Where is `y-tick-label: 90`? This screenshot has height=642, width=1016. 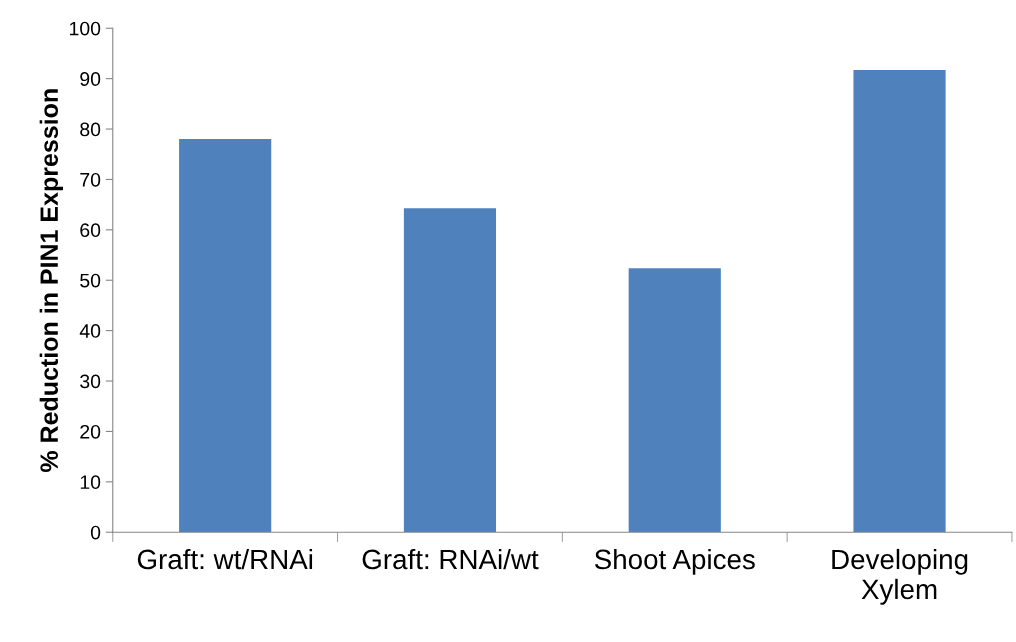
y-tick-label: 90 is located at coordinates (90, 79).